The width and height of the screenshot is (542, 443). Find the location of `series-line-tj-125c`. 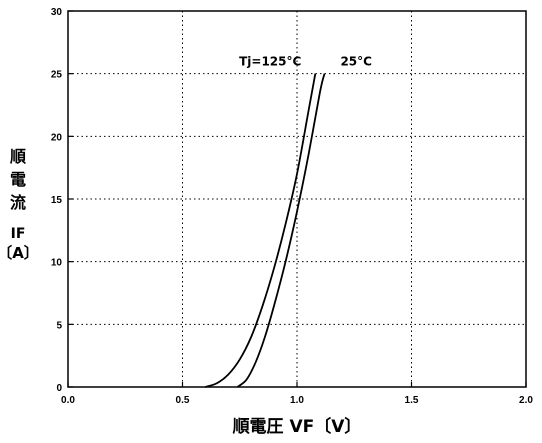

series-line-tj-125c is located at coordinates (261, 230).